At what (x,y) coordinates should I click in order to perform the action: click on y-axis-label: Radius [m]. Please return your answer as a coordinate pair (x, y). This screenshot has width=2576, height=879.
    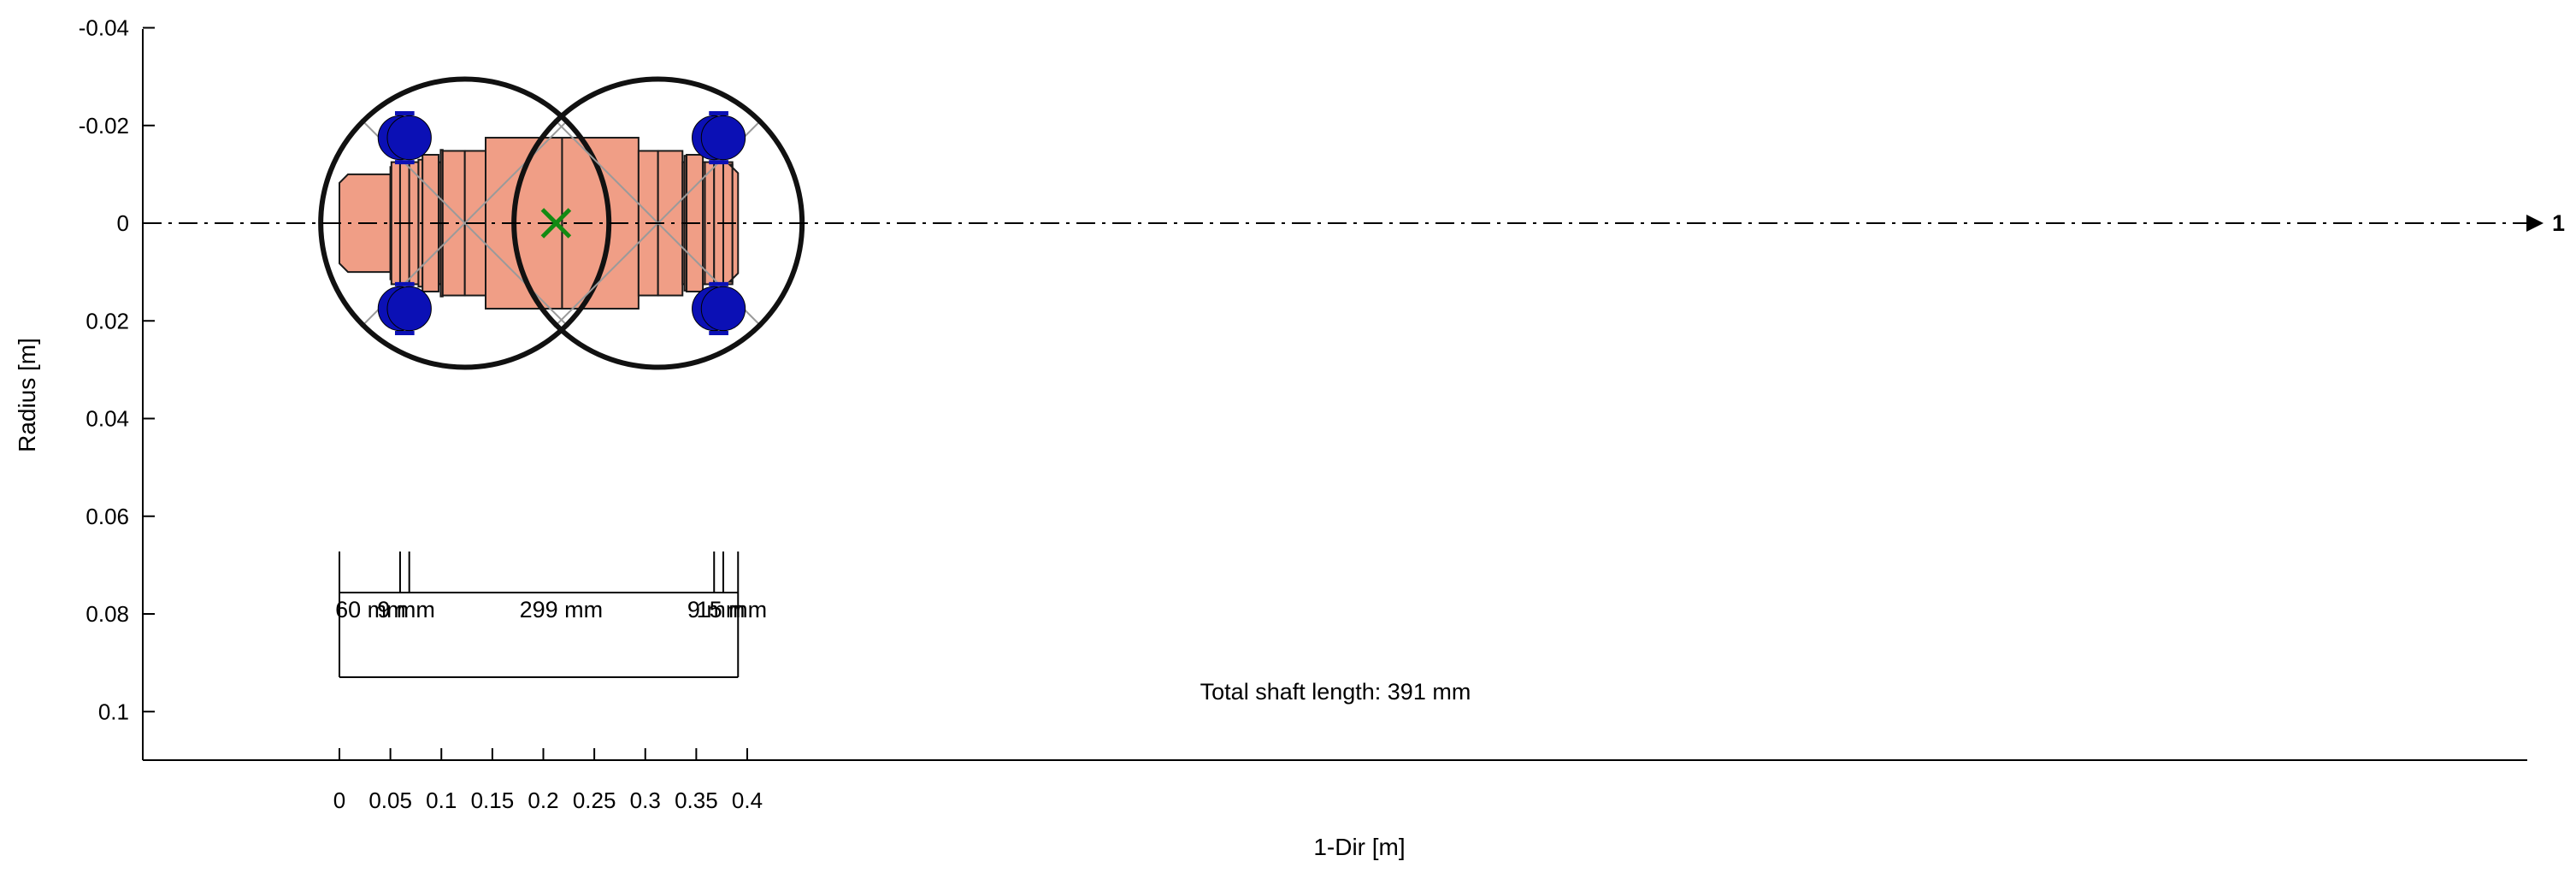
    Looking at the image, I should click on (27, 395).